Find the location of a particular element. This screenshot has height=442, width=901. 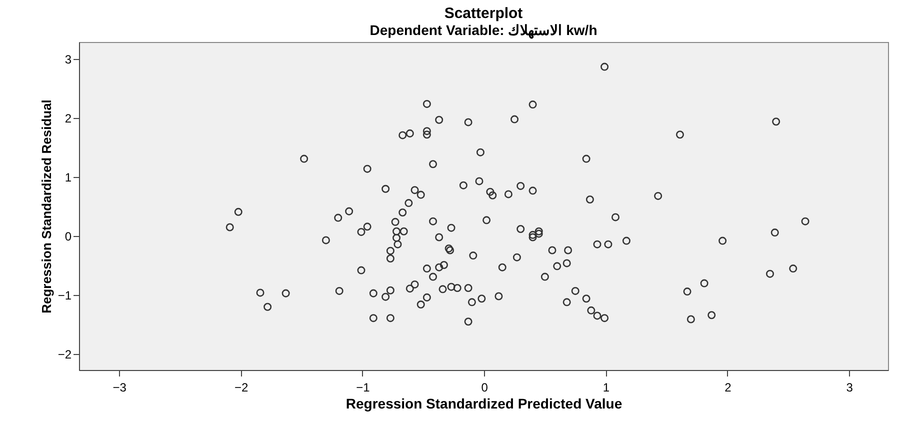

y-tick-label: 2 is located at coordinates (68, 119).